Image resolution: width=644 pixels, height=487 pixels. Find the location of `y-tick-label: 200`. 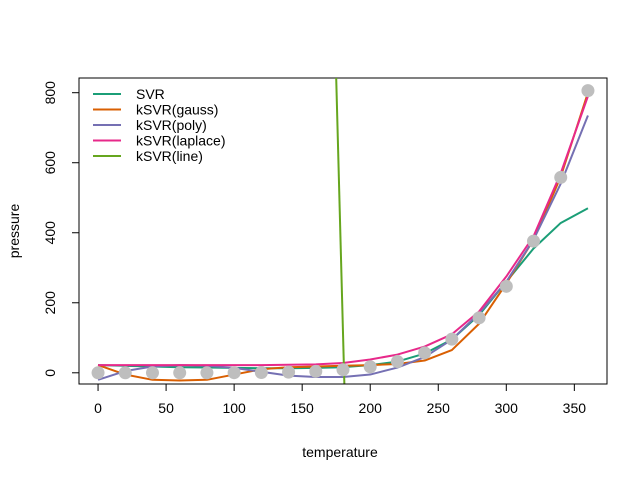

y-tick-label: 200 is located at coordinates (50, 303).